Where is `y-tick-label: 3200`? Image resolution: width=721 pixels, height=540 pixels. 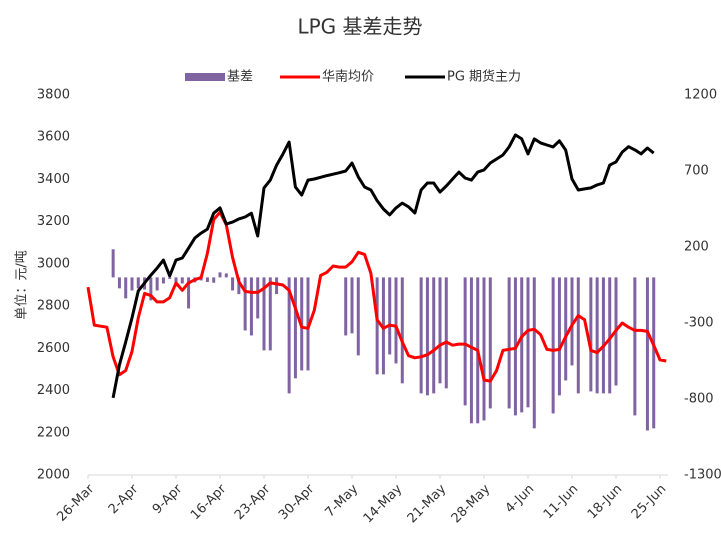
y-tick-label: 3200 is located at coordinates (53, 221).